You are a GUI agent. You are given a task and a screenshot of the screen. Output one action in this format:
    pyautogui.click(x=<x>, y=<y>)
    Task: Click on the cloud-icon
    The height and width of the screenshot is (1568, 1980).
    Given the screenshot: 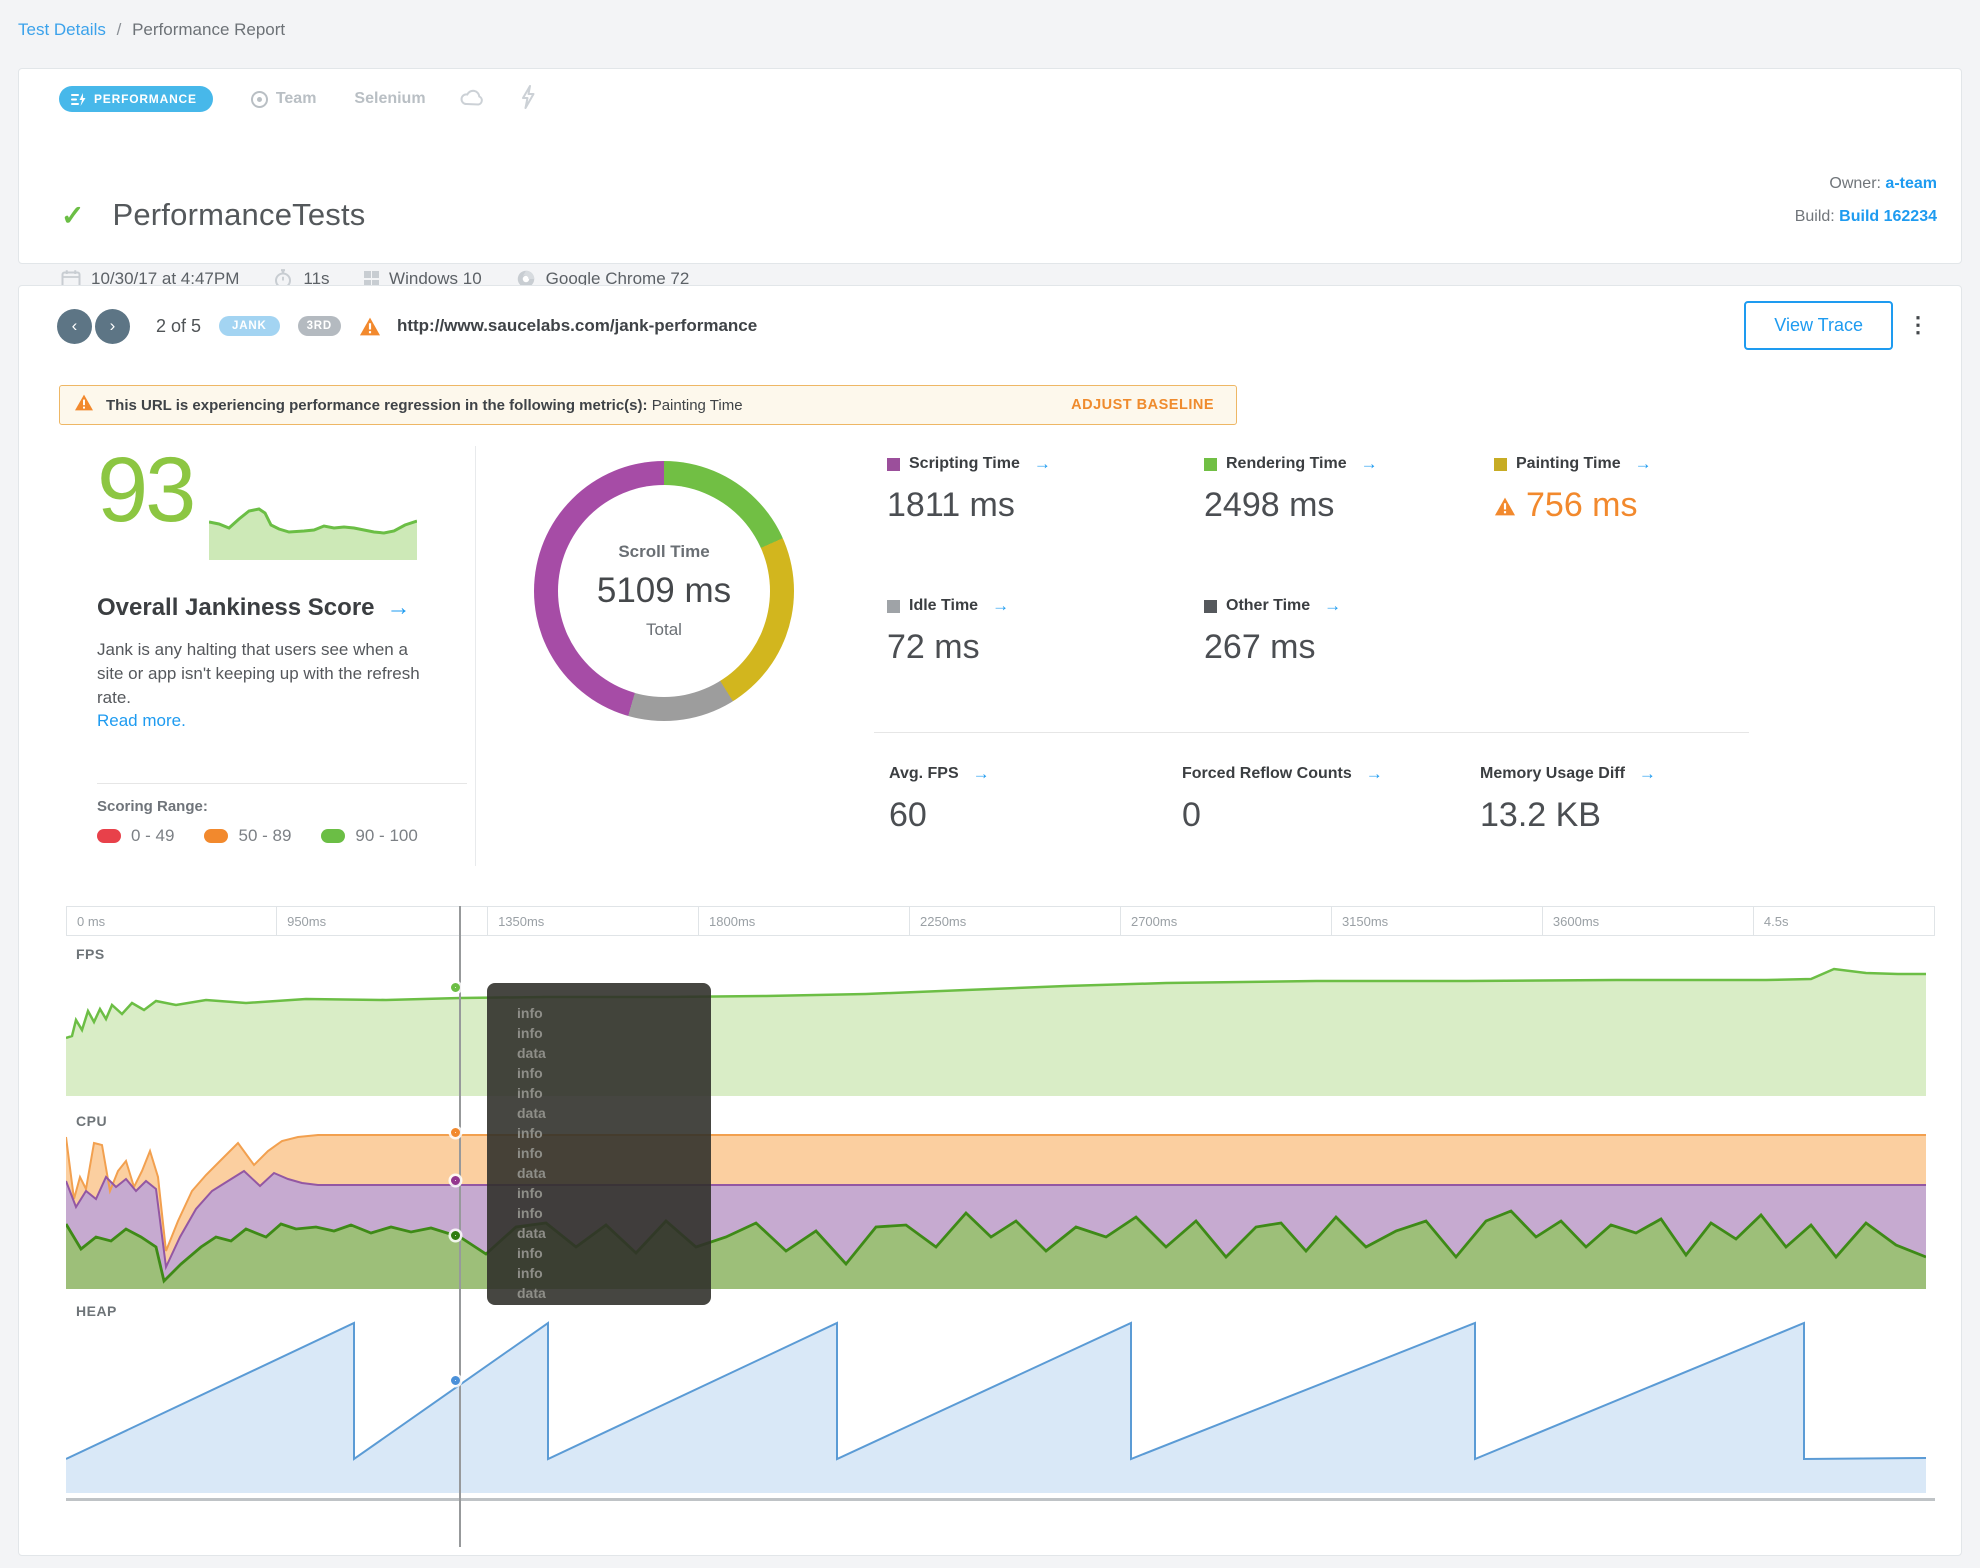 What is the action you would take?
    pyautogui.click(x=473, y=99)
    